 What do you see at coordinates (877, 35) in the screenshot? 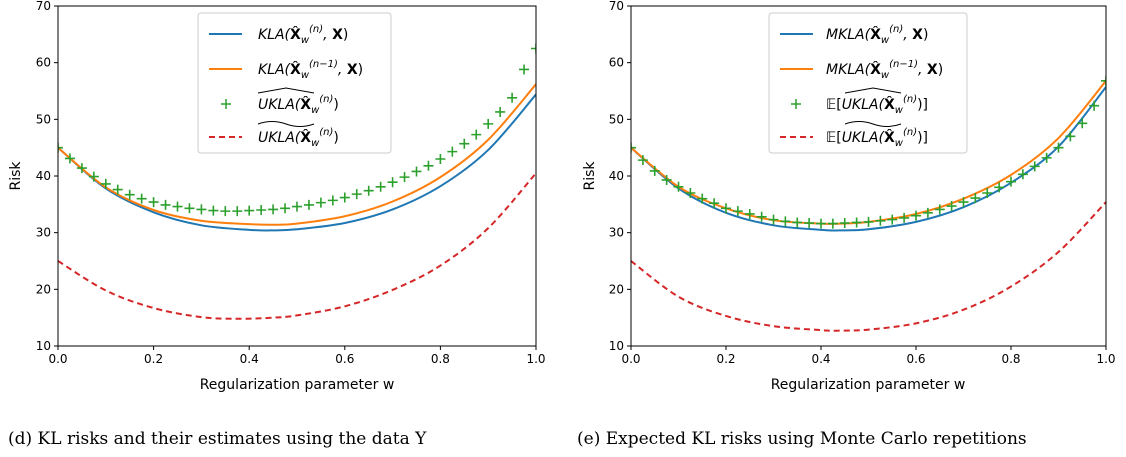
I see `legend-label-e-1: MKLA(X̂w(n), X)` at bounding box center [877, 35].